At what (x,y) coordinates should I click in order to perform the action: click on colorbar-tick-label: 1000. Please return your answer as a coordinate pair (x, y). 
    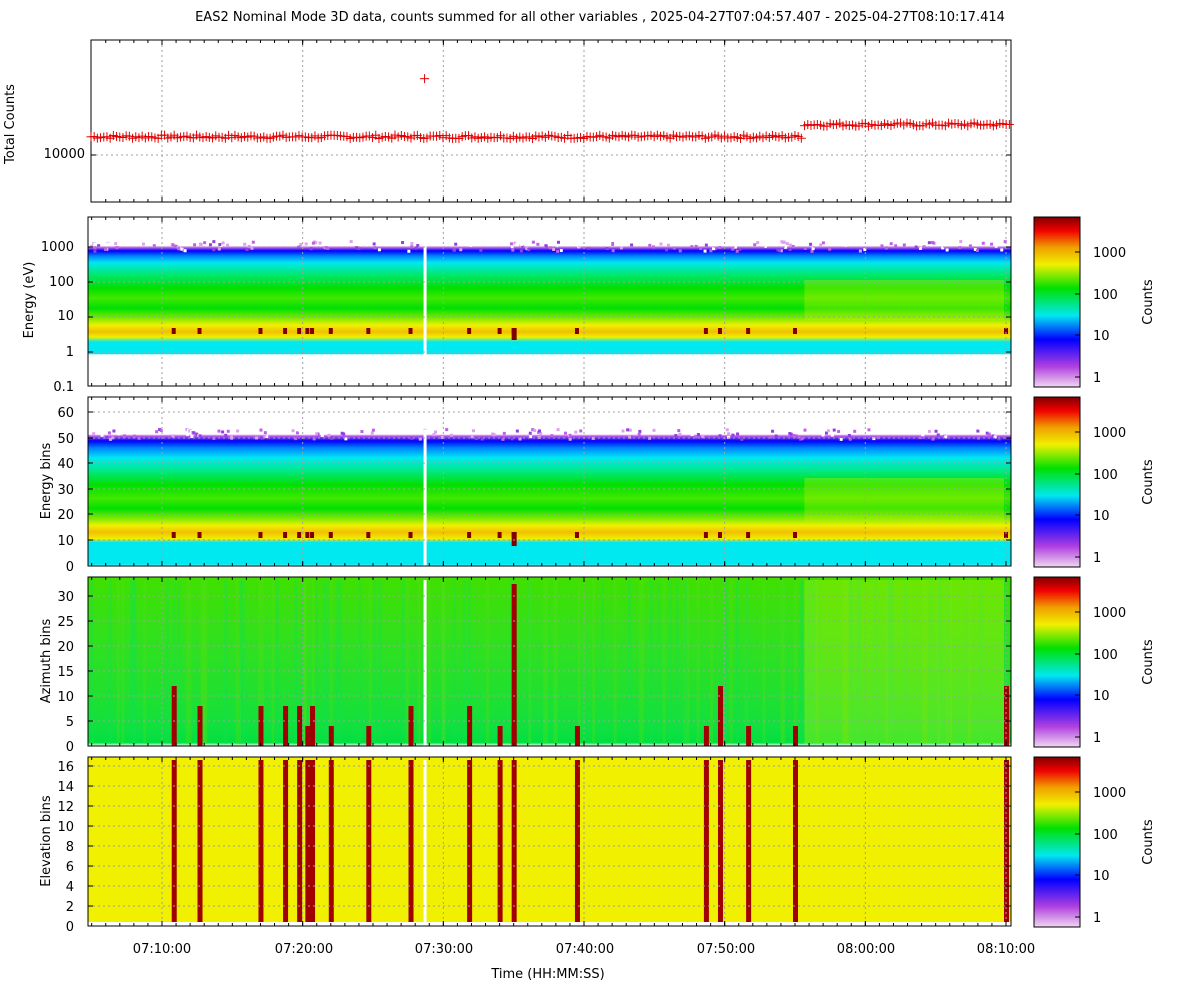
    Looking at the image, I should click on (1109, 433).